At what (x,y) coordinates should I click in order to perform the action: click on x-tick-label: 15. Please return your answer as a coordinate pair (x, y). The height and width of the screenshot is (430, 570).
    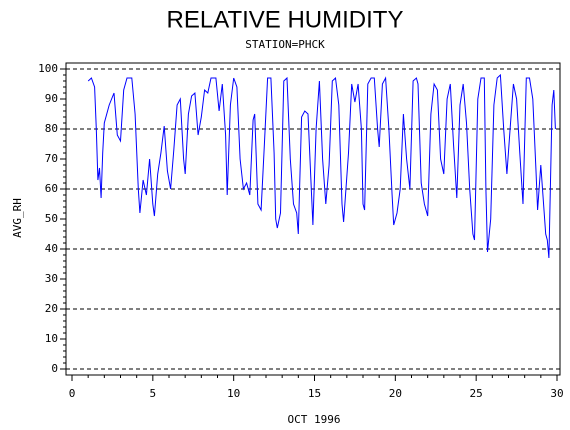
    Looking at the image, I should click on (314, 393).